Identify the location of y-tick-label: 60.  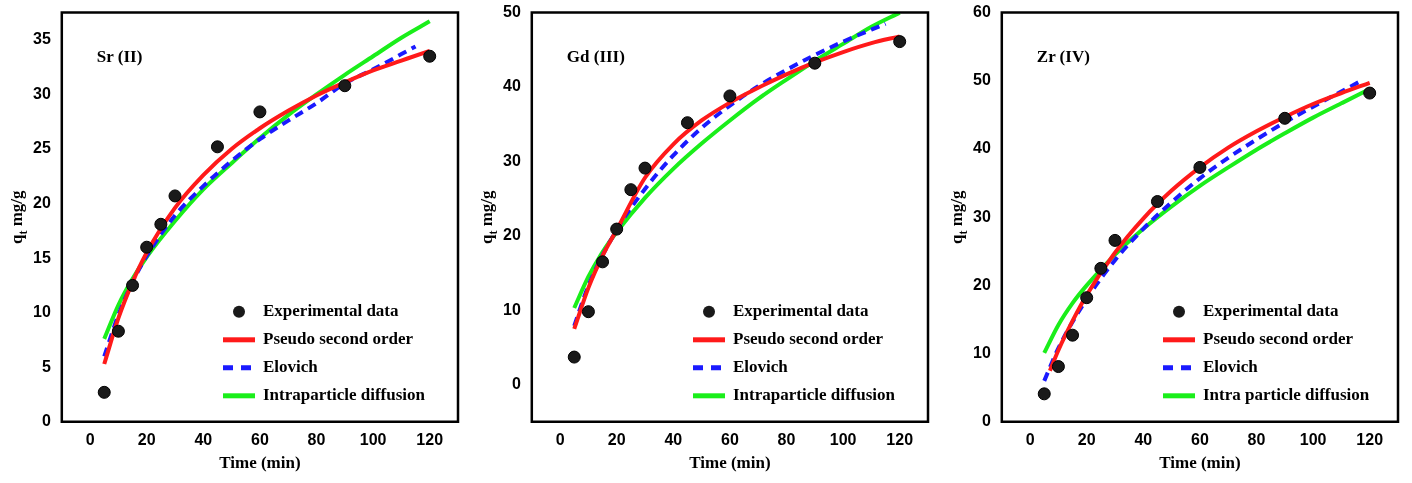
(982, 12).